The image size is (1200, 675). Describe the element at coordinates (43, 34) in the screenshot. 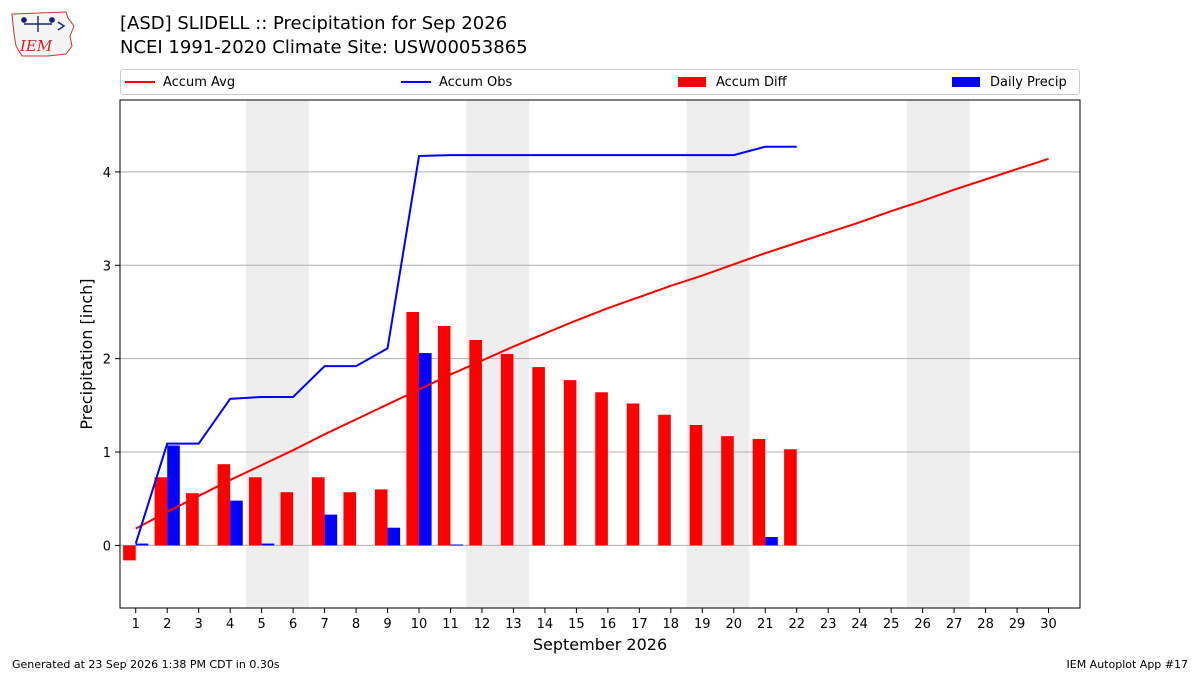

I see `iem-logo: IEM` at that location.